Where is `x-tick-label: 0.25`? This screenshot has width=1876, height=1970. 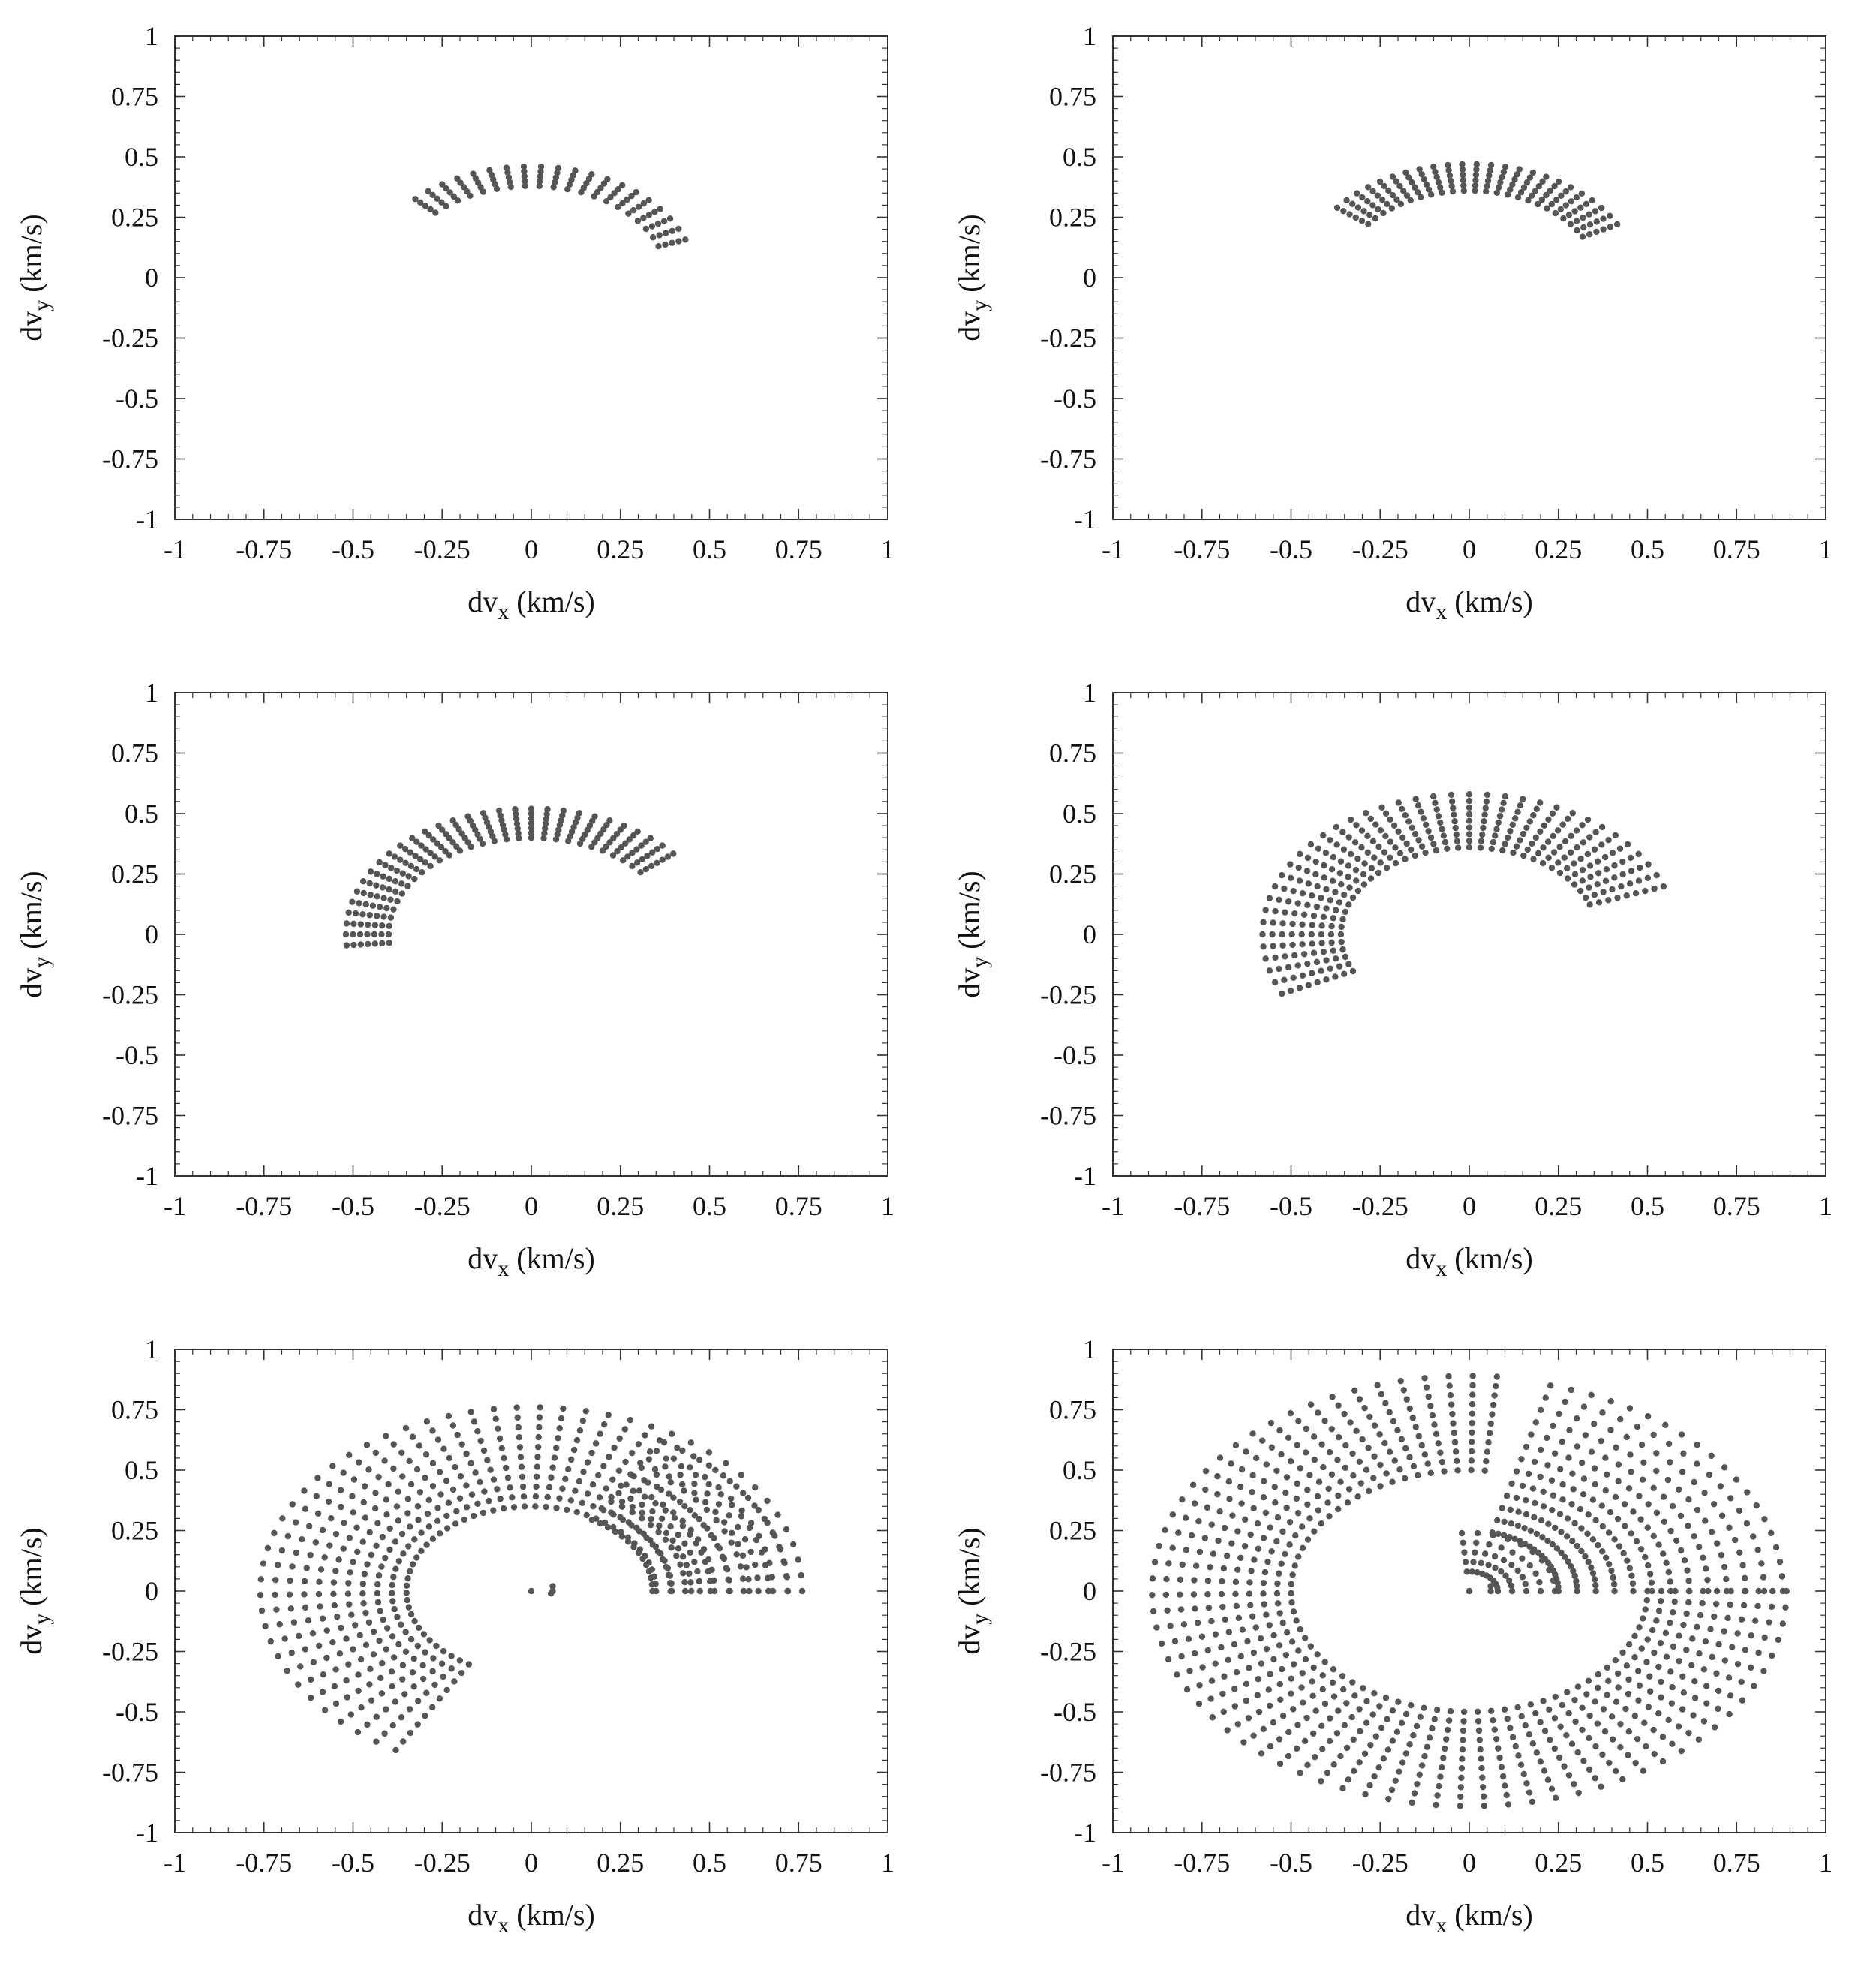 x-tick-label: 0.25 is located at coordinates (620, 1863).